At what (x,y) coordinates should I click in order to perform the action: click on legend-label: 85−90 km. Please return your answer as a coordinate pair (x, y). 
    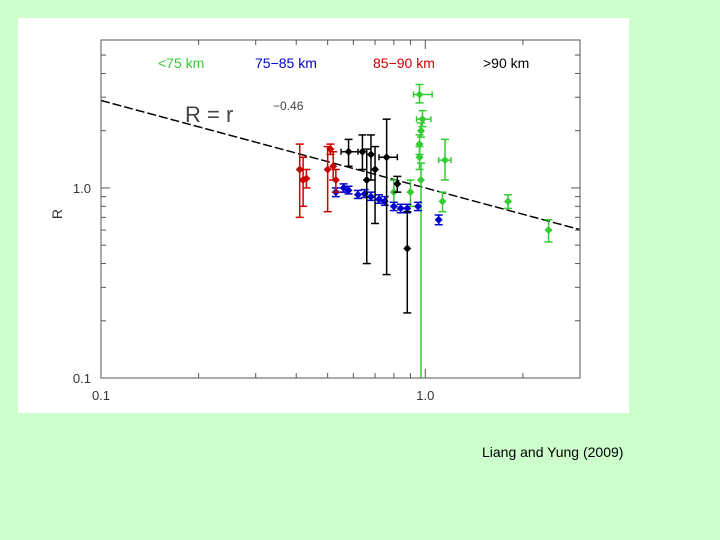
    Looking at the image, I should click on (404, 63).